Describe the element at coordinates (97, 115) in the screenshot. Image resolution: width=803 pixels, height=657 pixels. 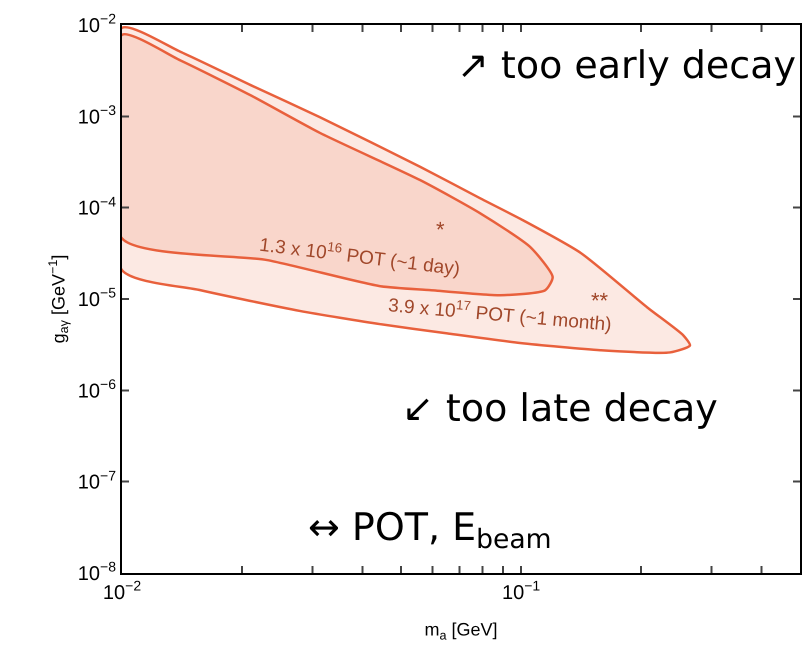
I see `y-tick-label: 10$^{−3}$` at that location.